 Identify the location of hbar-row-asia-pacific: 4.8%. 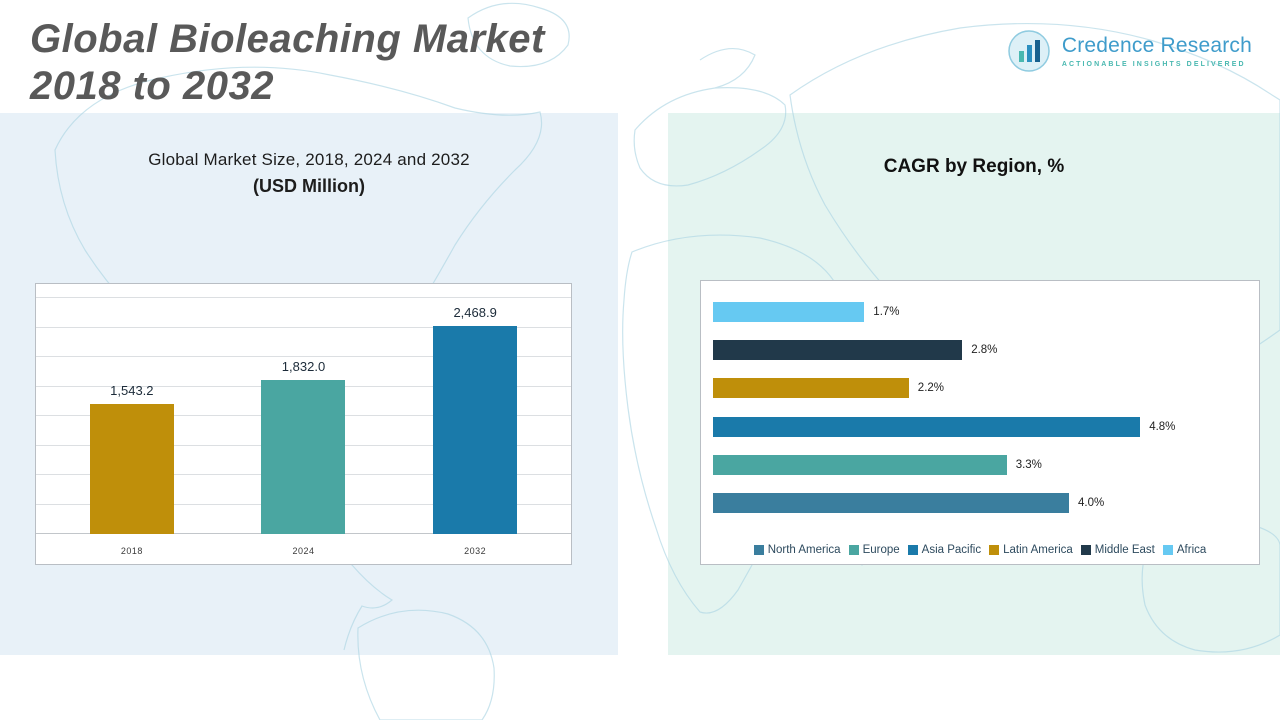
(980, 427).